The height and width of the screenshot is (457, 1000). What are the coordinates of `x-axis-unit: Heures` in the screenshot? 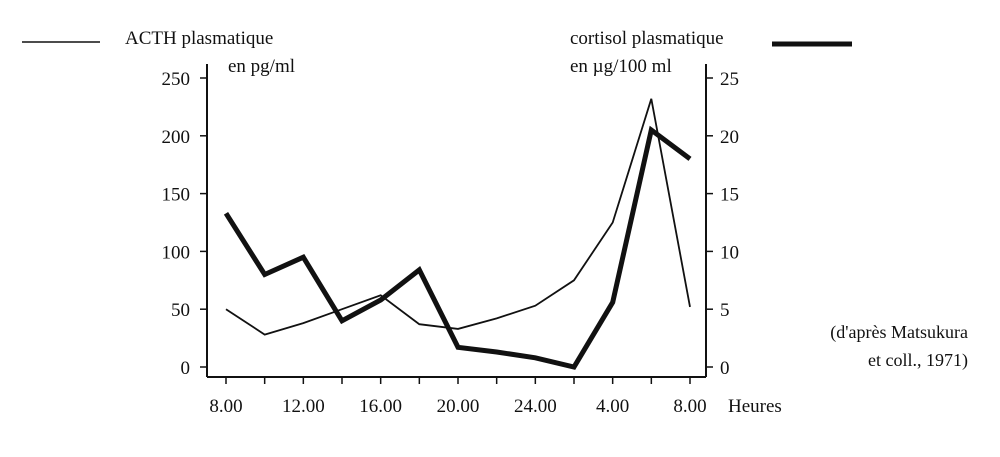 It's located at (755, 406).